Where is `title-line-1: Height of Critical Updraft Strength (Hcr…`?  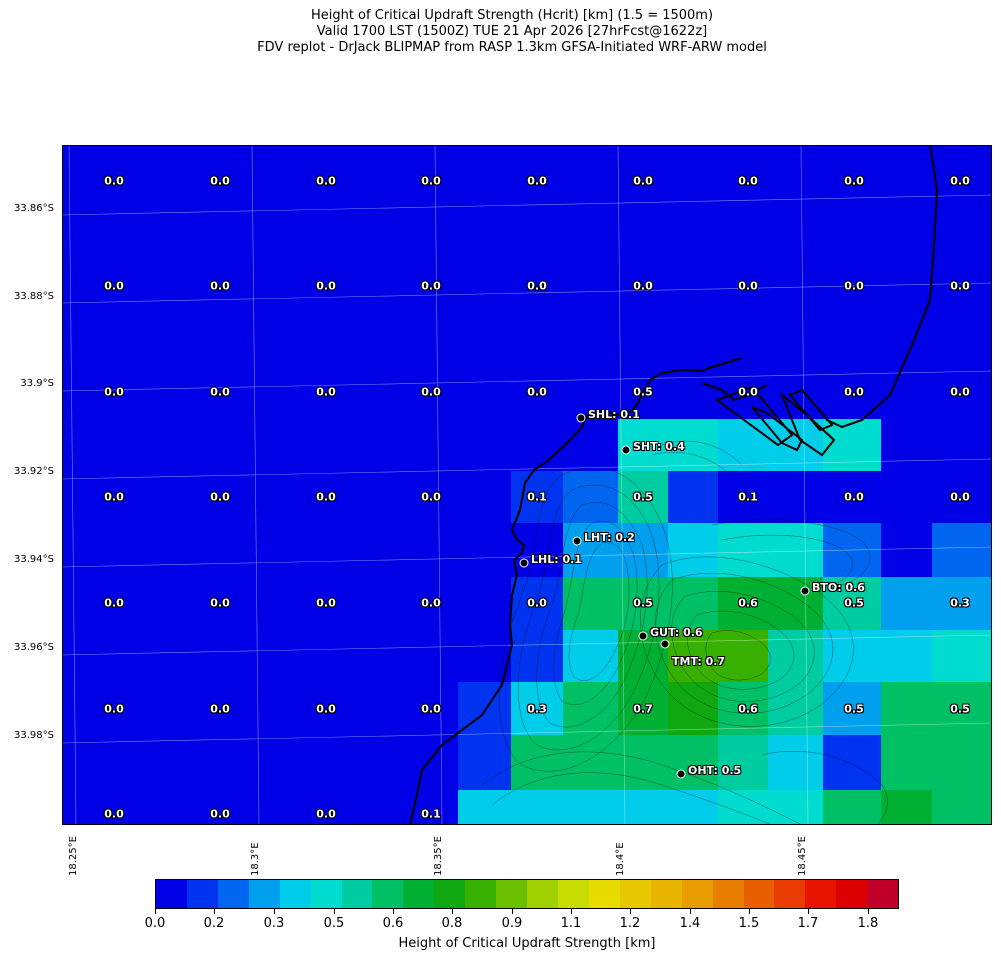 title-line-1: Height of Critical Updraft Strength (Hcr… is located at coordinates (512, 15).